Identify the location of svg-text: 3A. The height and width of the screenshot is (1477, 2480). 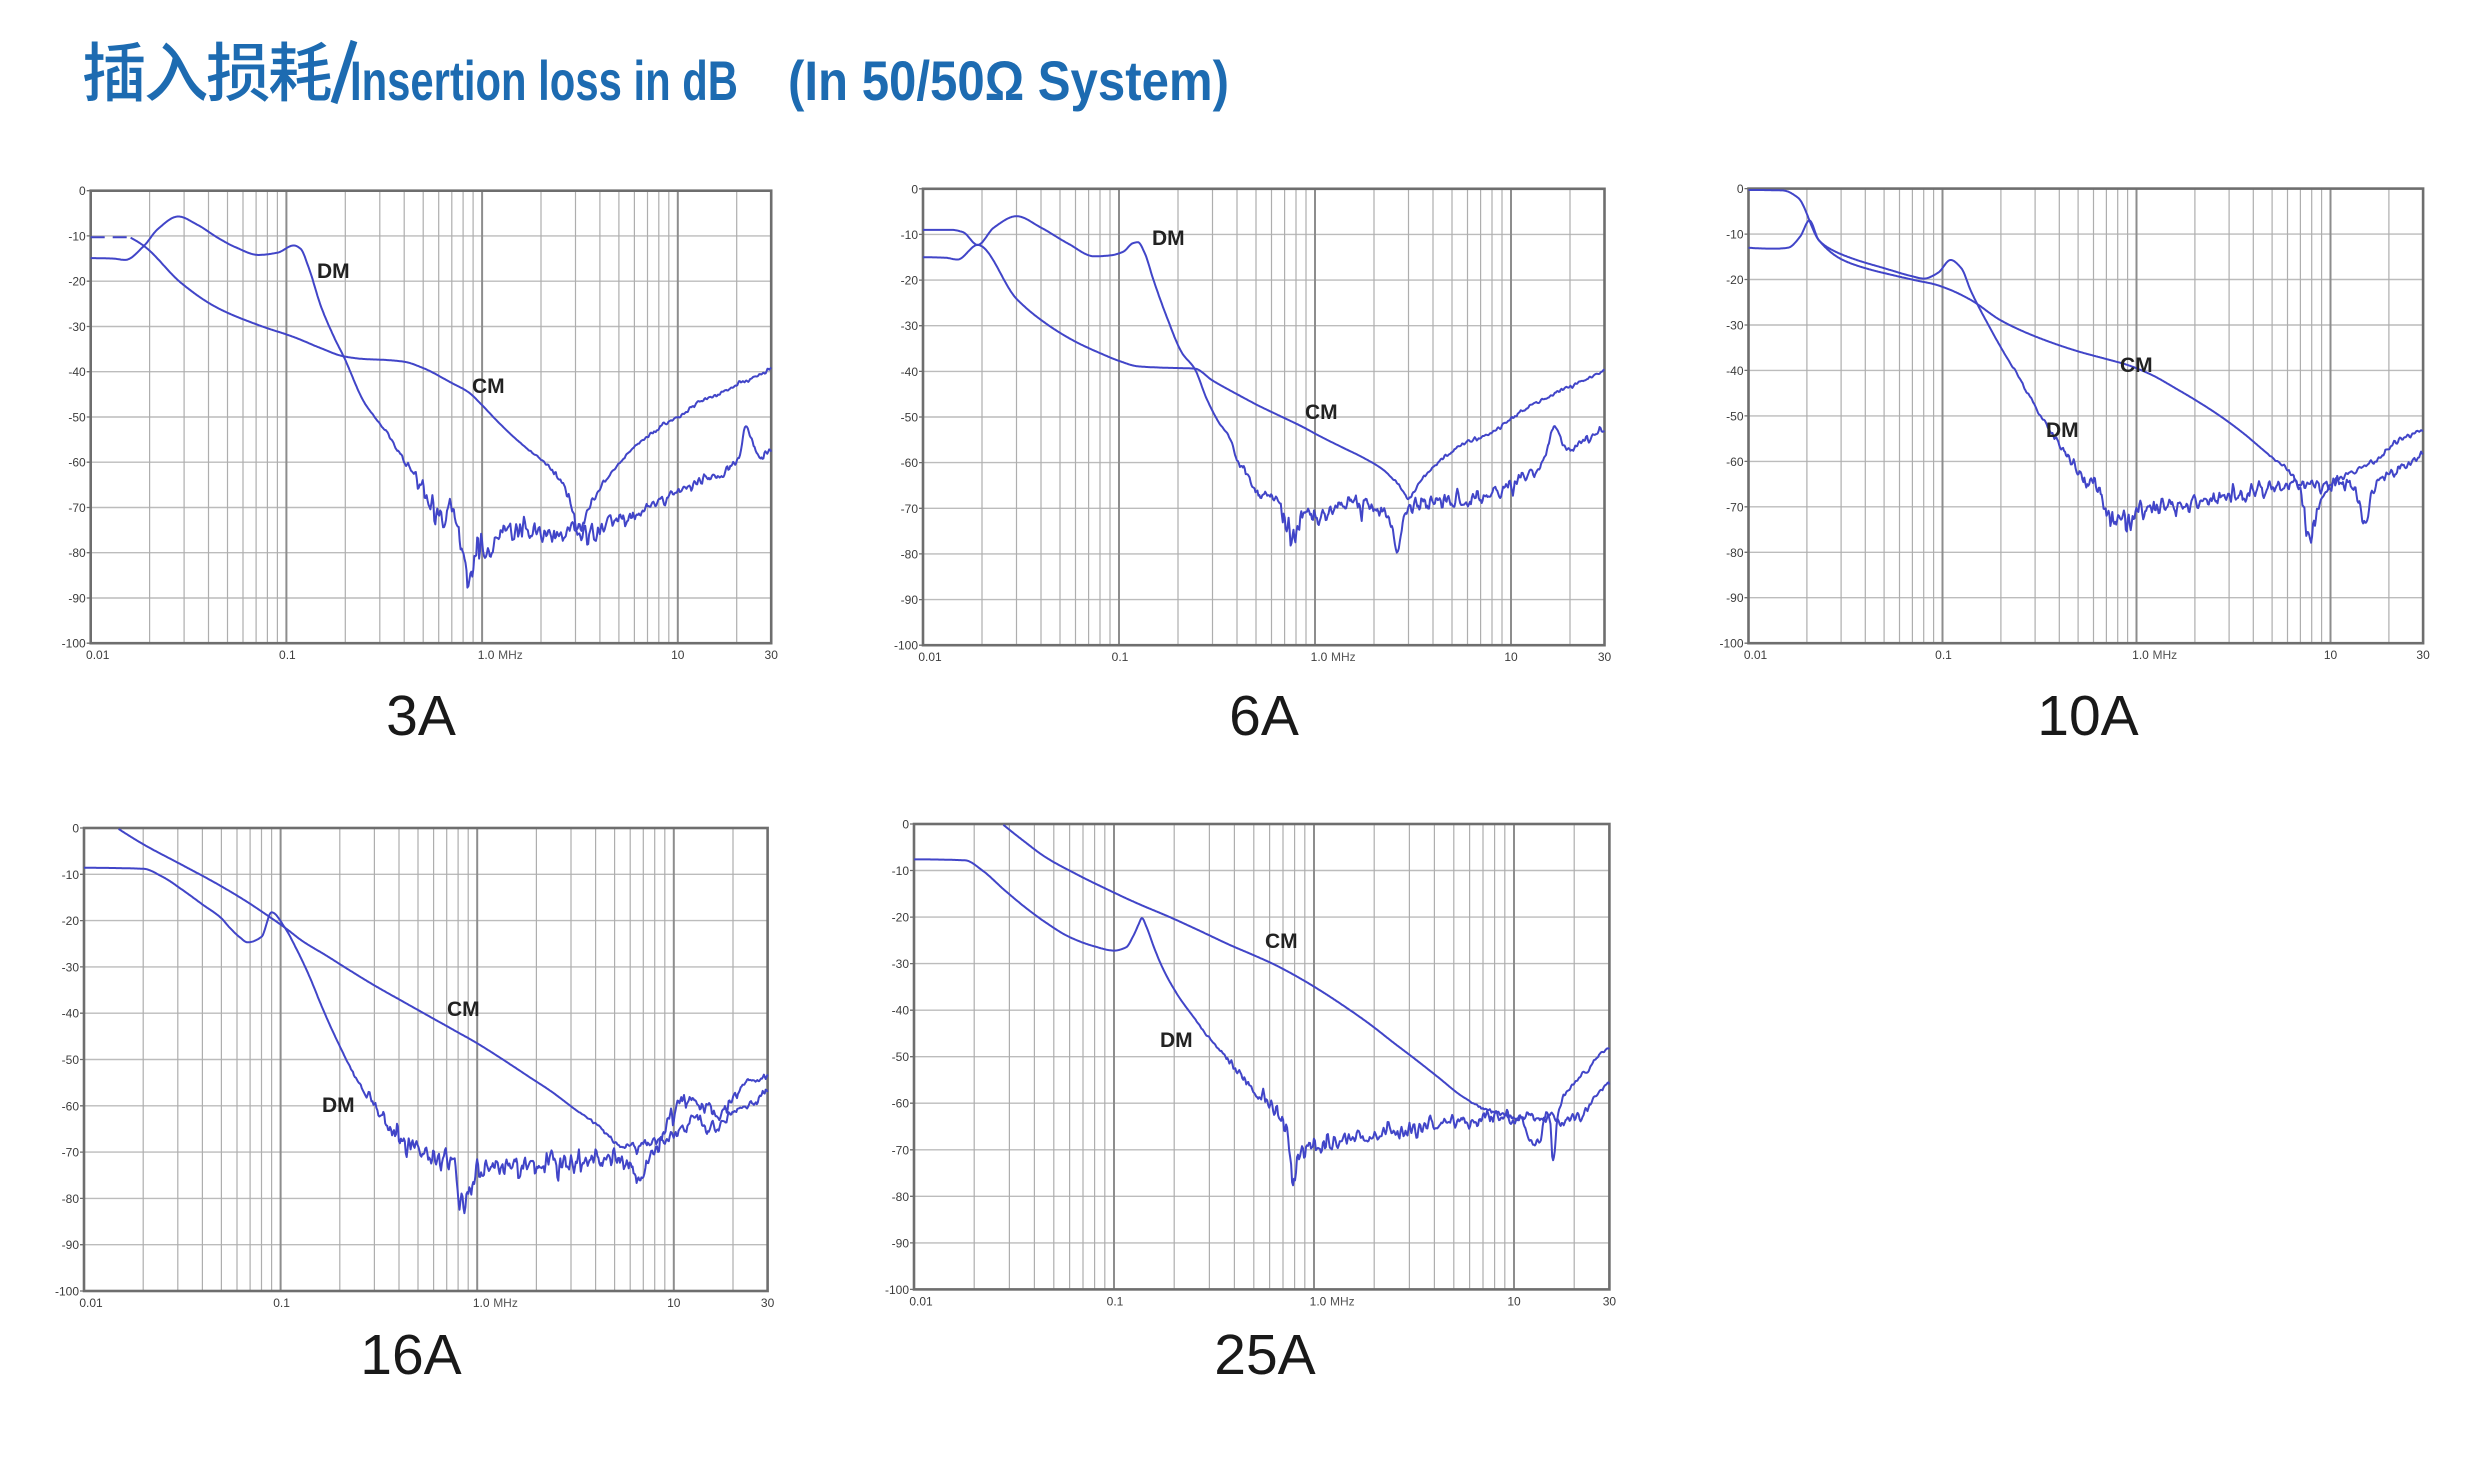
(421, 716).